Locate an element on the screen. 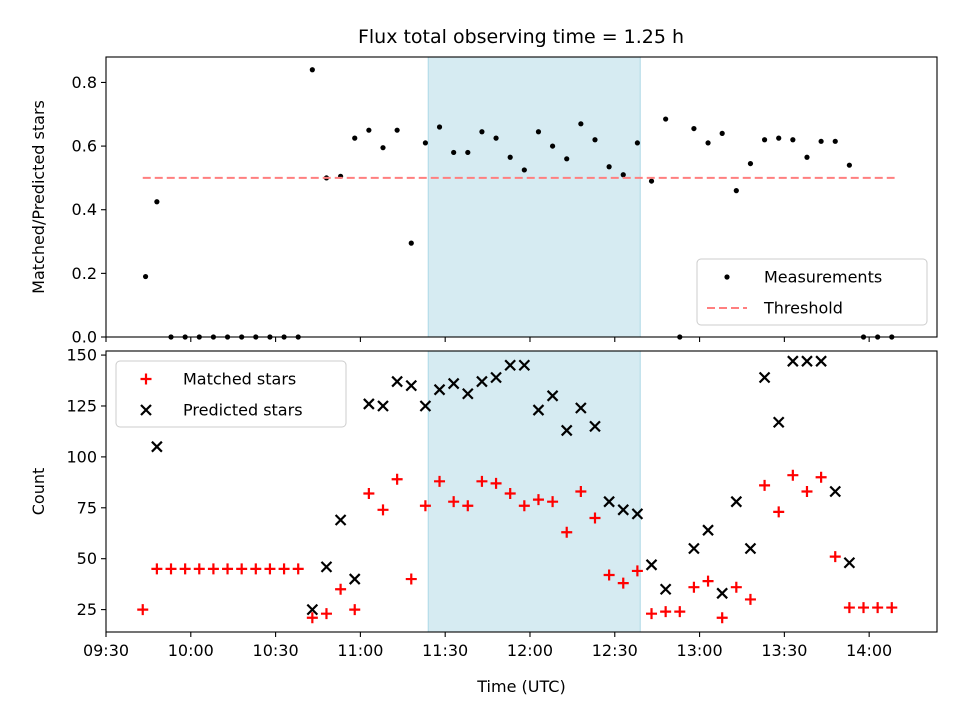  bottom-xtick-label: 14:00 is located at coordinates (869, 650).